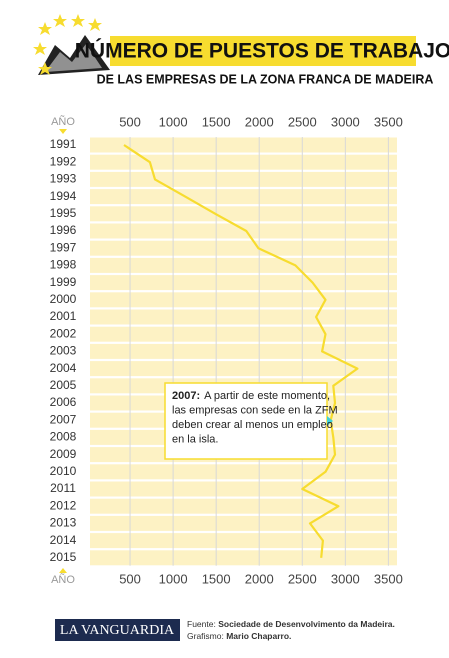 This screenshot has height=658, width=449. What do you see at coordinates (63, 161) in the screenshot?
I see `y-tick-label: 1992` at bounding box center [63, 161].